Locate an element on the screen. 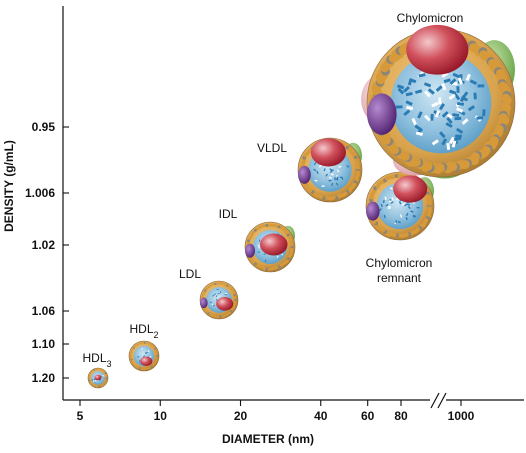 This screenshot has width=526, height=453. point-label: LDL is located at coordinates (190, 274).